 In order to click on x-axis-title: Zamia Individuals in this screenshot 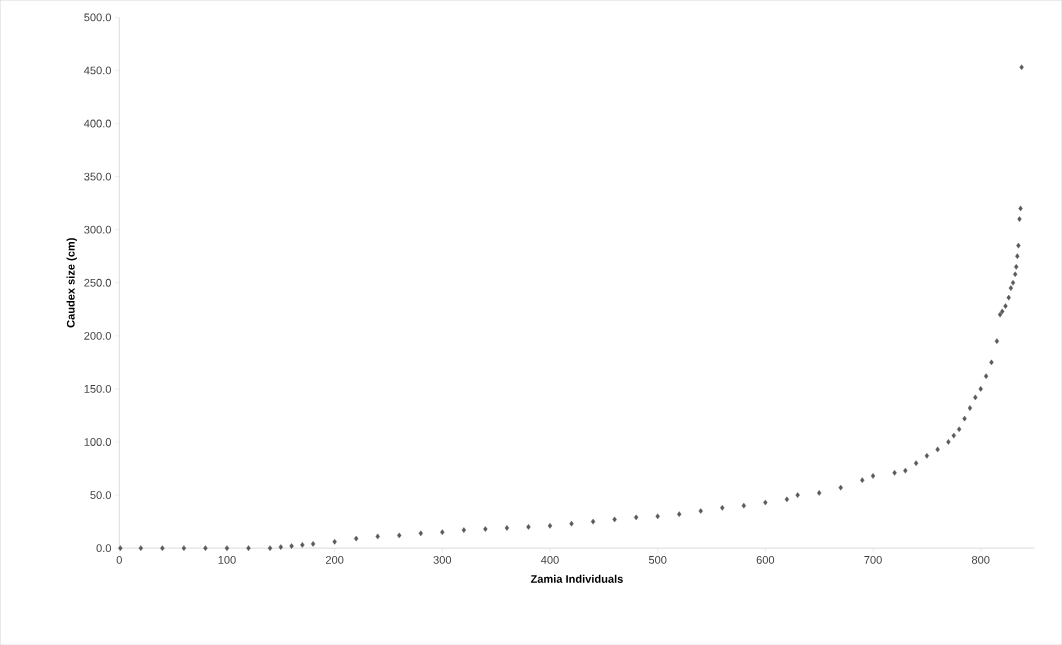, I will do `click(576, 578)`.